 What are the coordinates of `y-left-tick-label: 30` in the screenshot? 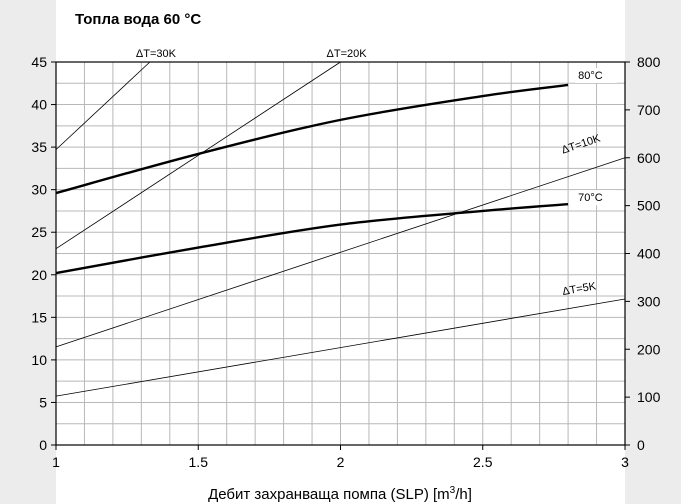 It's located at (39, 190).